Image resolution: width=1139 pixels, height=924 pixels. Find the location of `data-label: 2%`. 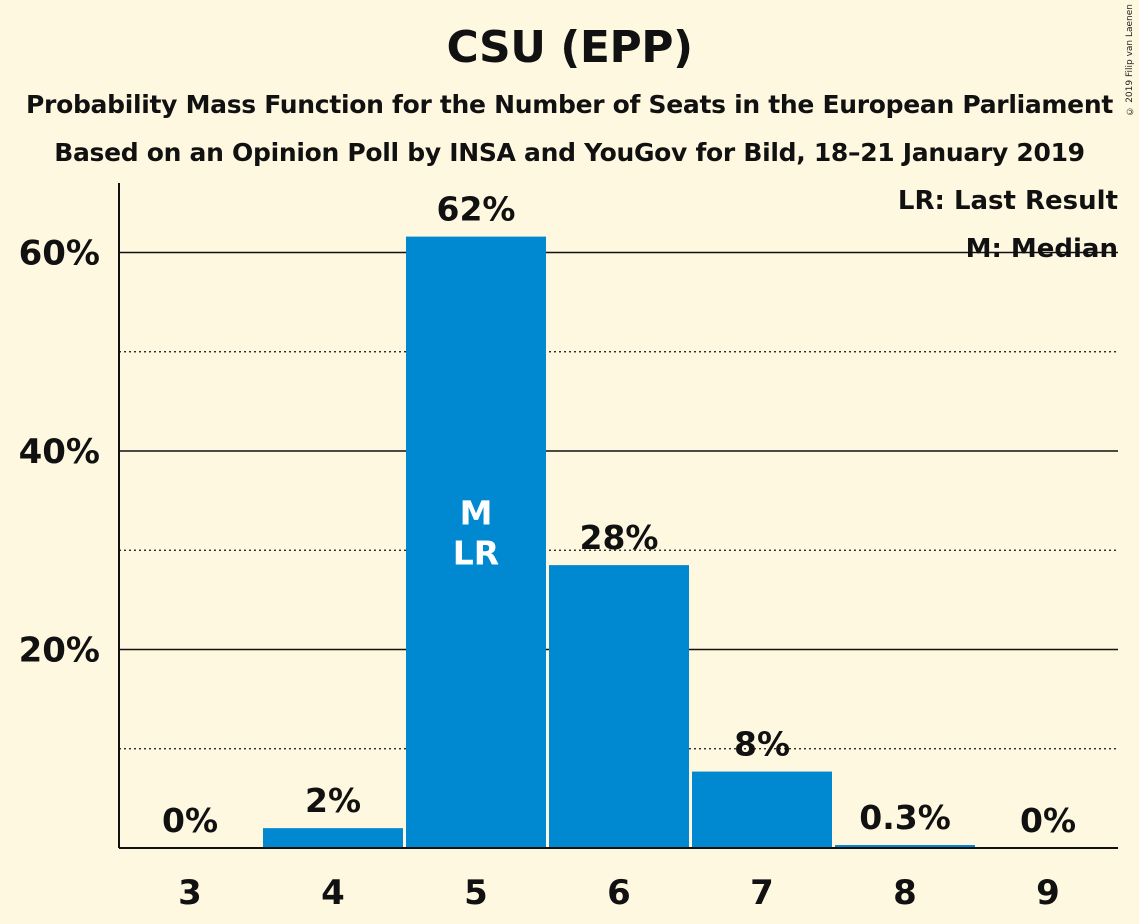

data-label: 2% is located at coordinates (333, 800).